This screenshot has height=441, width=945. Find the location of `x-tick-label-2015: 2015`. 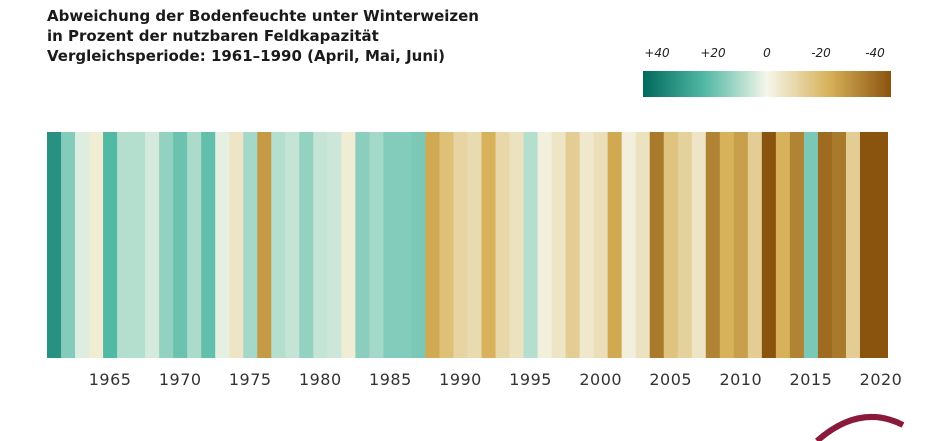

x-tick-label-2015: 2015 is located at coordinates (811, 379).